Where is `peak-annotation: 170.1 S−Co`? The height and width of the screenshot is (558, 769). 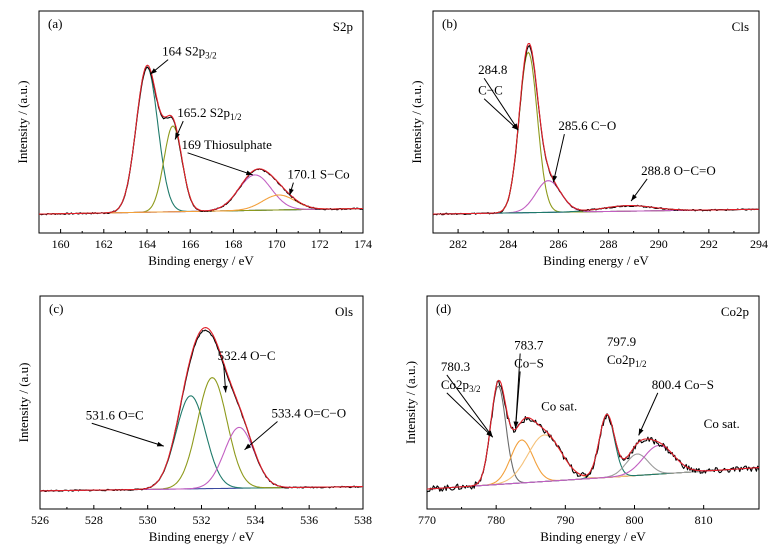 peak-annotation: 170.1 S−Co is located at coordinates (318, 174).